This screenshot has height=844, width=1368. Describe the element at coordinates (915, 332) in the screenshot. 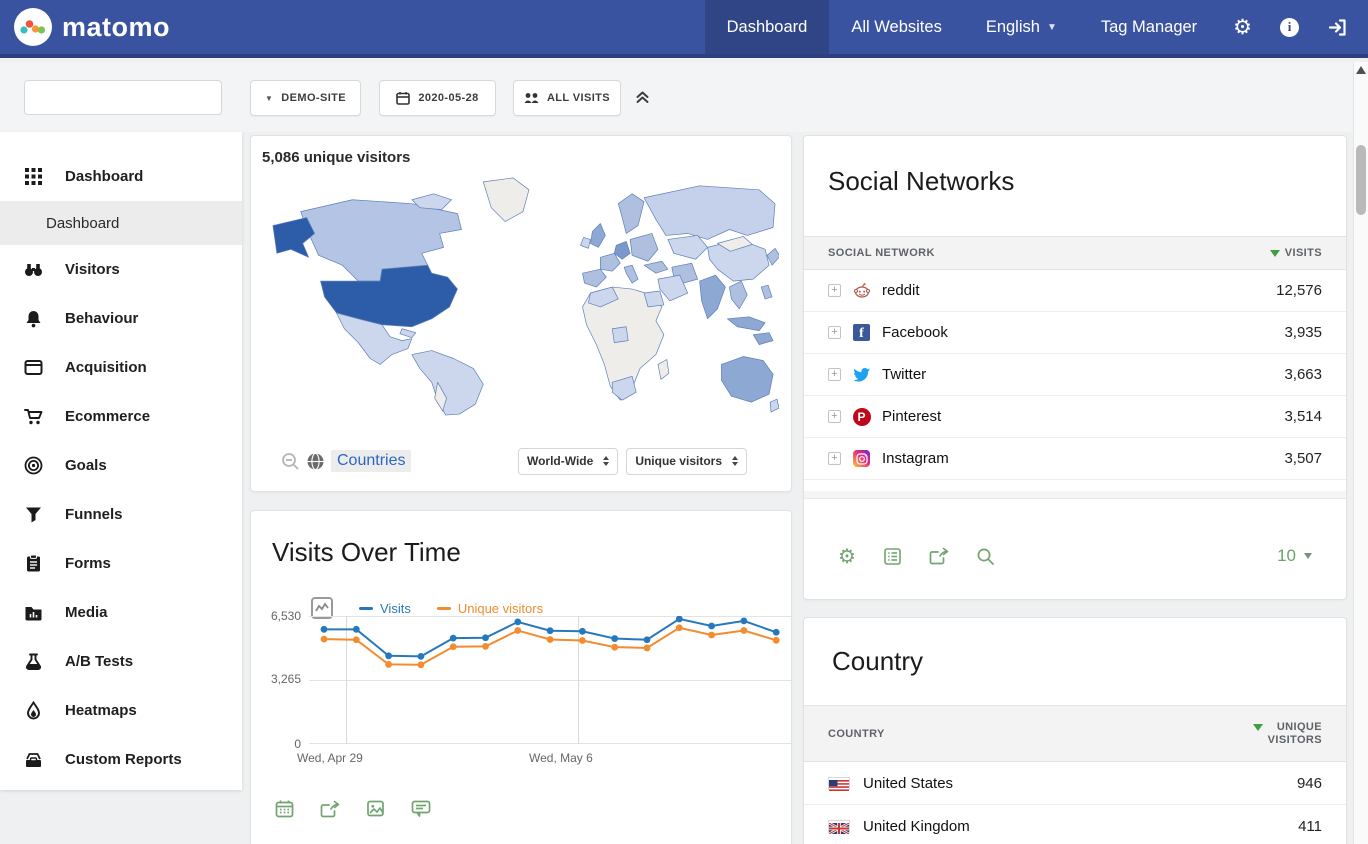

I see `social-row-label: Facebook` at that location.